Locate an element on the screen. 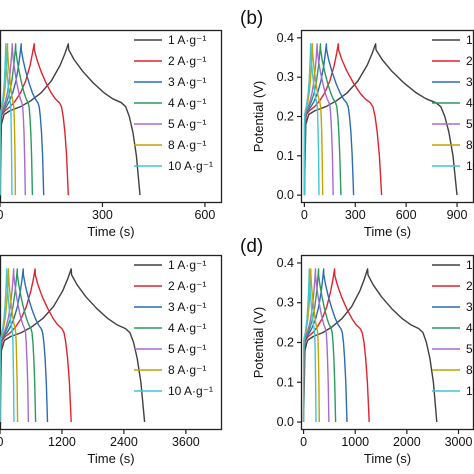 The image size is (474, 474). x-tick-label: 900 is located at coordinates (457, 215).